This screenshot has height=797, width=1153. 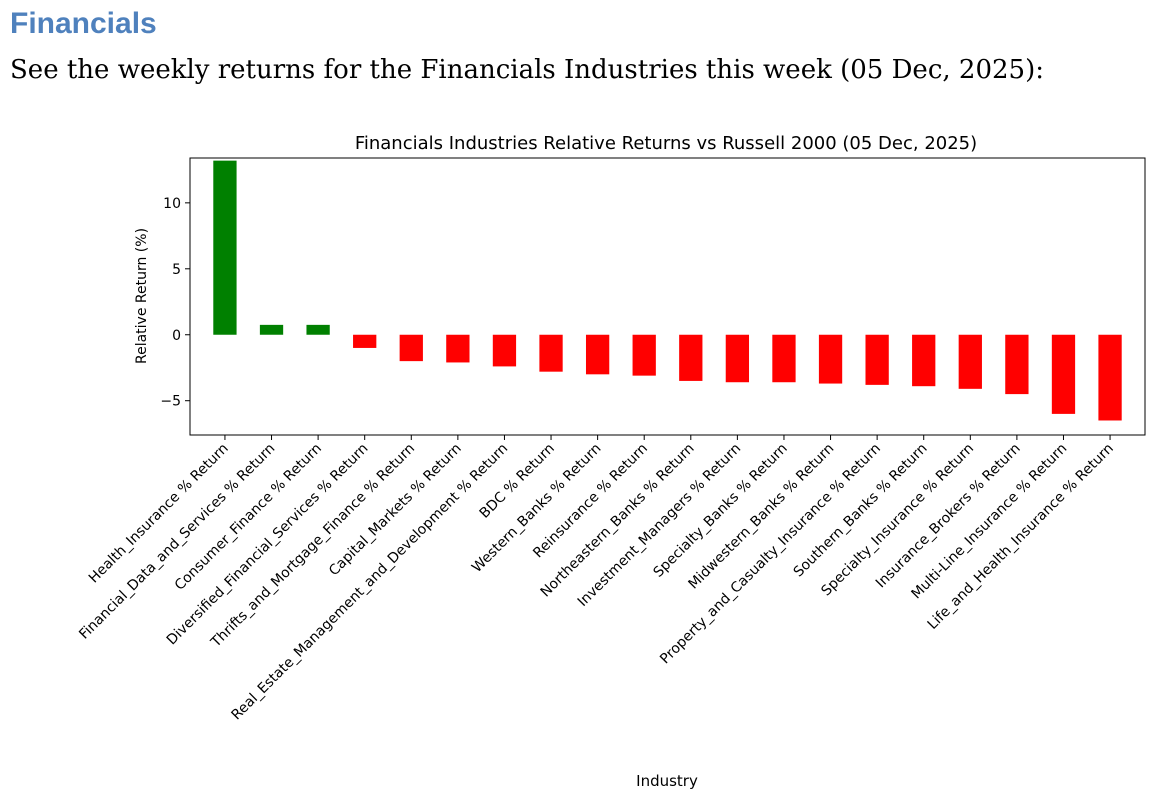 I want to click on section-heading: Financials, so click(x=83, y=23).